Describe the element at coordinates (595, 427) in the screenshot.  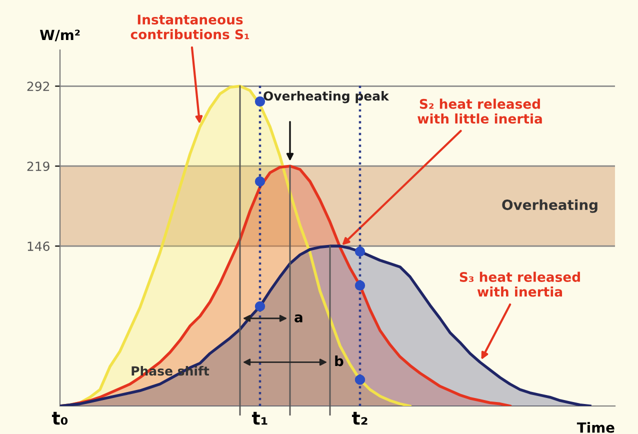
I see `x-axis-title: Time` at that location.